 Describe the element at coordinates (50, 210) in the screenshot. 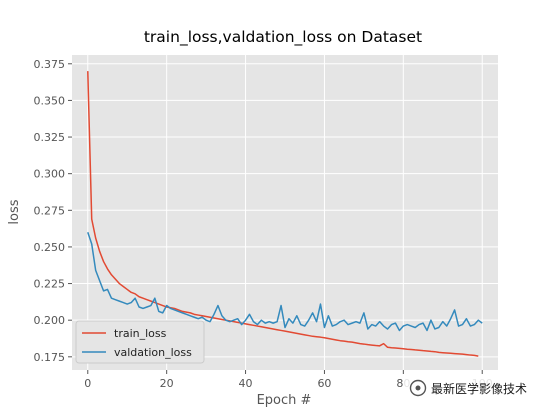

I see `y-tick-label: 0.275` at that location.